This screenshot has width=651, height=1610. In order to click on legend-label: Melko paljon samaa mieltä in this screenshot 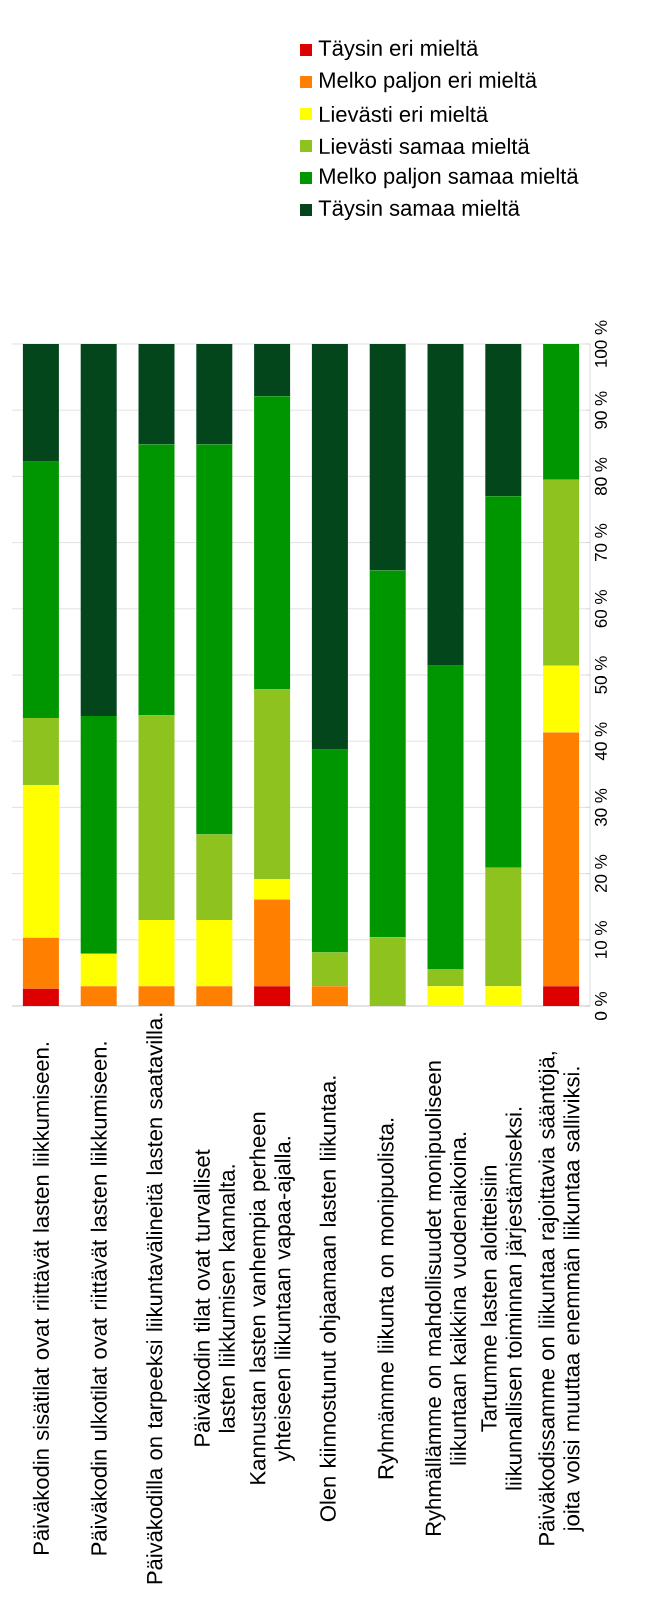, I will do `click(449, 178)`.